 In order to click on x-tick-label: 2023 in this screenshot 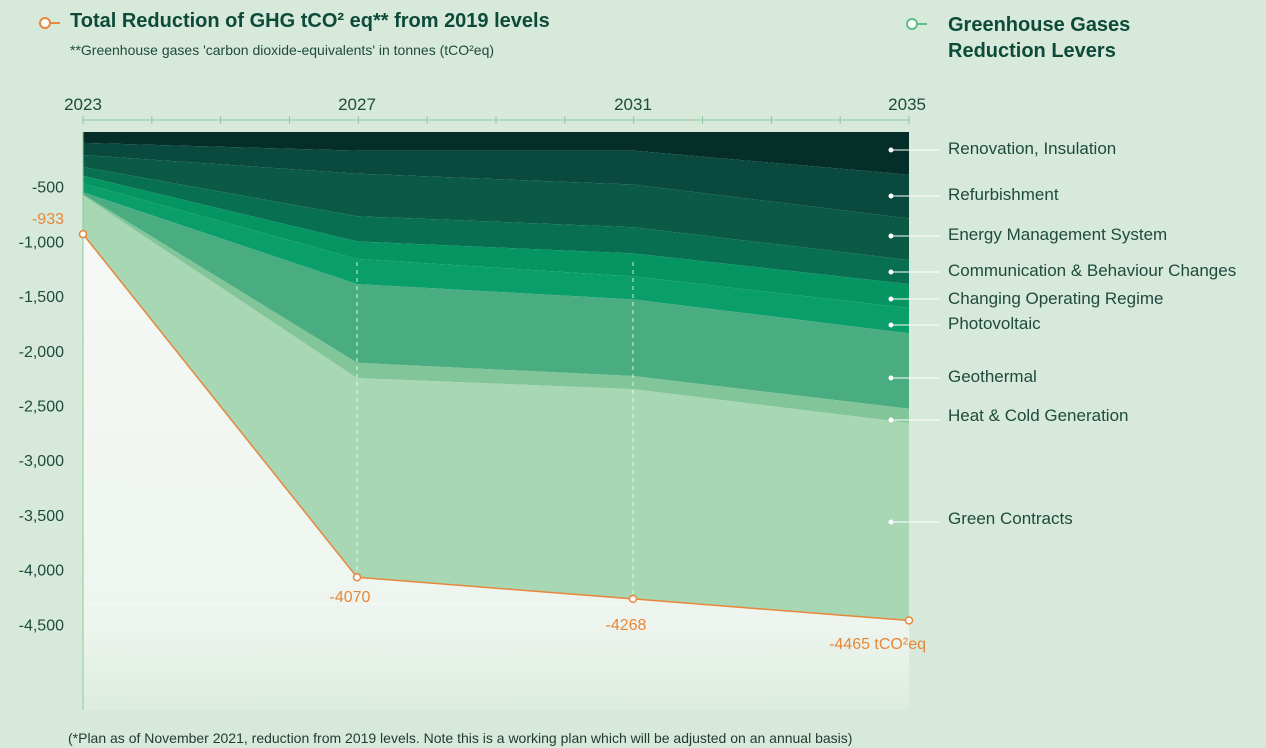, I will do `click(83, 104)`.